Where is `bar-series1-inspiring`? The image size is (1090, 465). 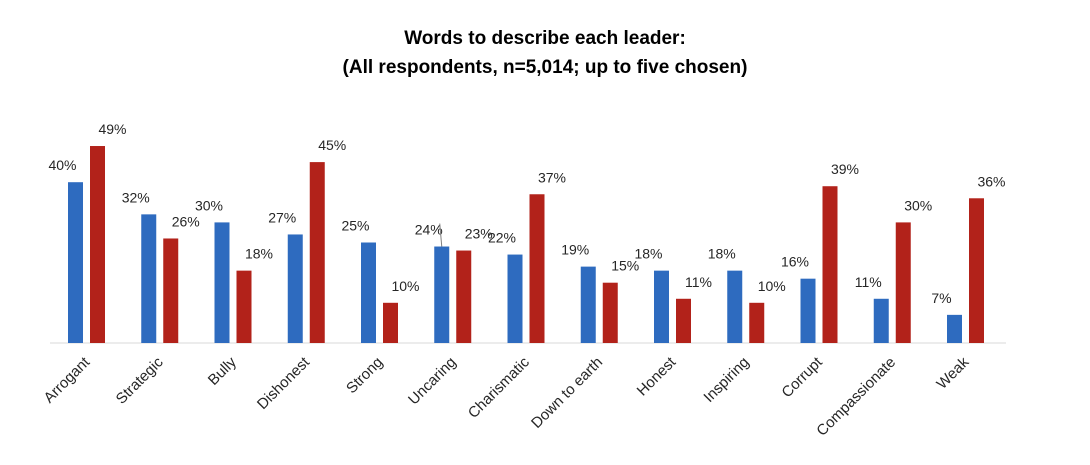 bar-series1-inspiring is located at coordinates (735, 306).